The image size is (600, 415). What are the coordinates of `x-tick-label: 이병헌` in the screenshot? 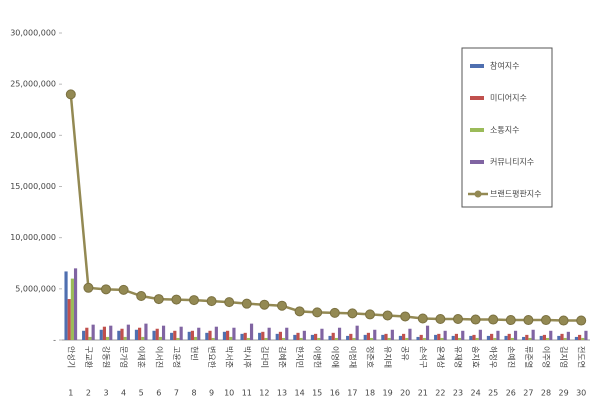 It's located at (318, 357).